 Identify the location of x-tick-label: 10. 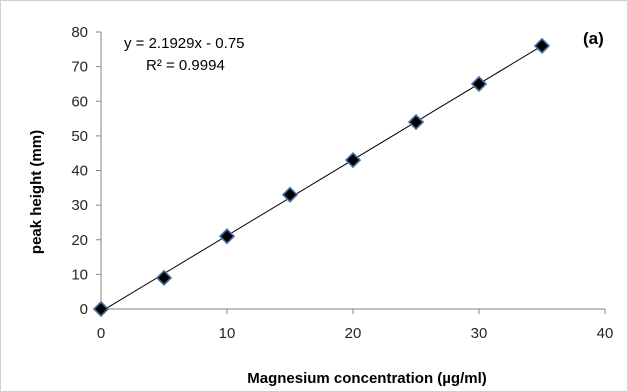
(227, 333).